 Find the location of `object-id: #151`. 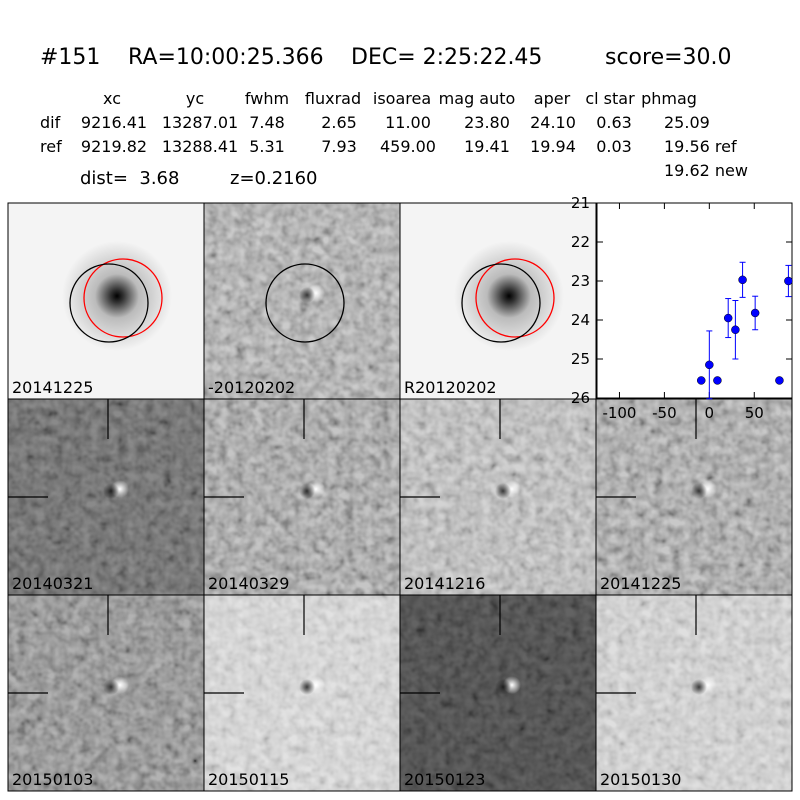

object-id: #151 is located at coordinates (70, 57).